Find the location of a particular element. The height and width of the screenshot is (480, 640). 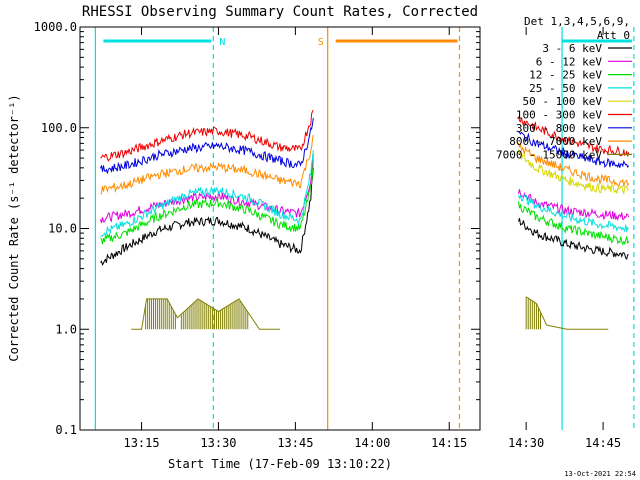

legend-label: 100 - 300 keV is located at coordinates (559, 115).